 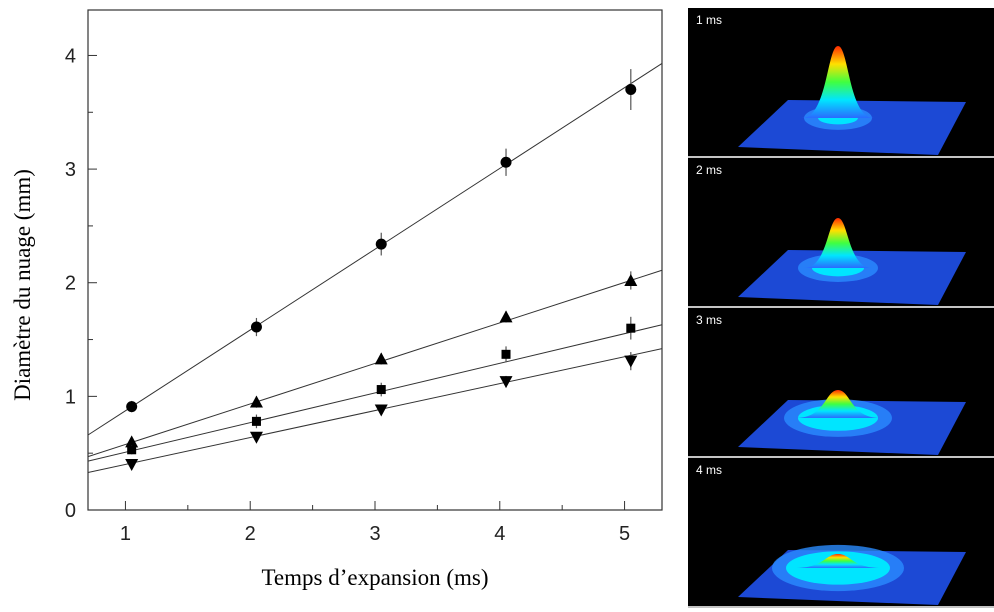 I want to click on y-tick-label: 1, so click(x=70, y=397).